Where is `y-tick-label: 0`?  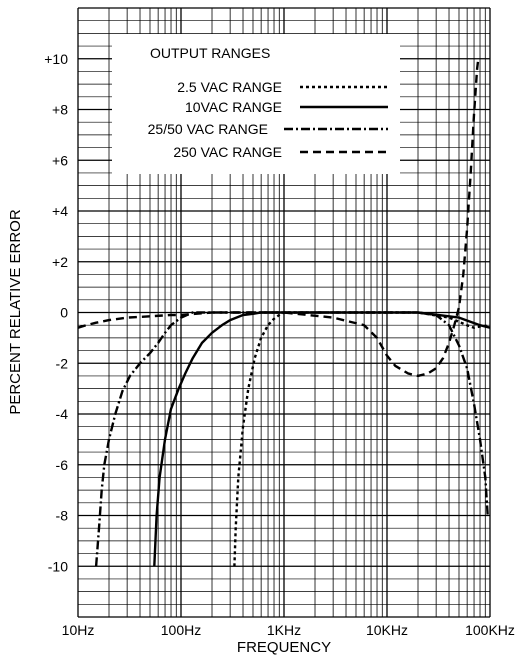
y-tick-label: 0 is located at coordinates (64, 313).